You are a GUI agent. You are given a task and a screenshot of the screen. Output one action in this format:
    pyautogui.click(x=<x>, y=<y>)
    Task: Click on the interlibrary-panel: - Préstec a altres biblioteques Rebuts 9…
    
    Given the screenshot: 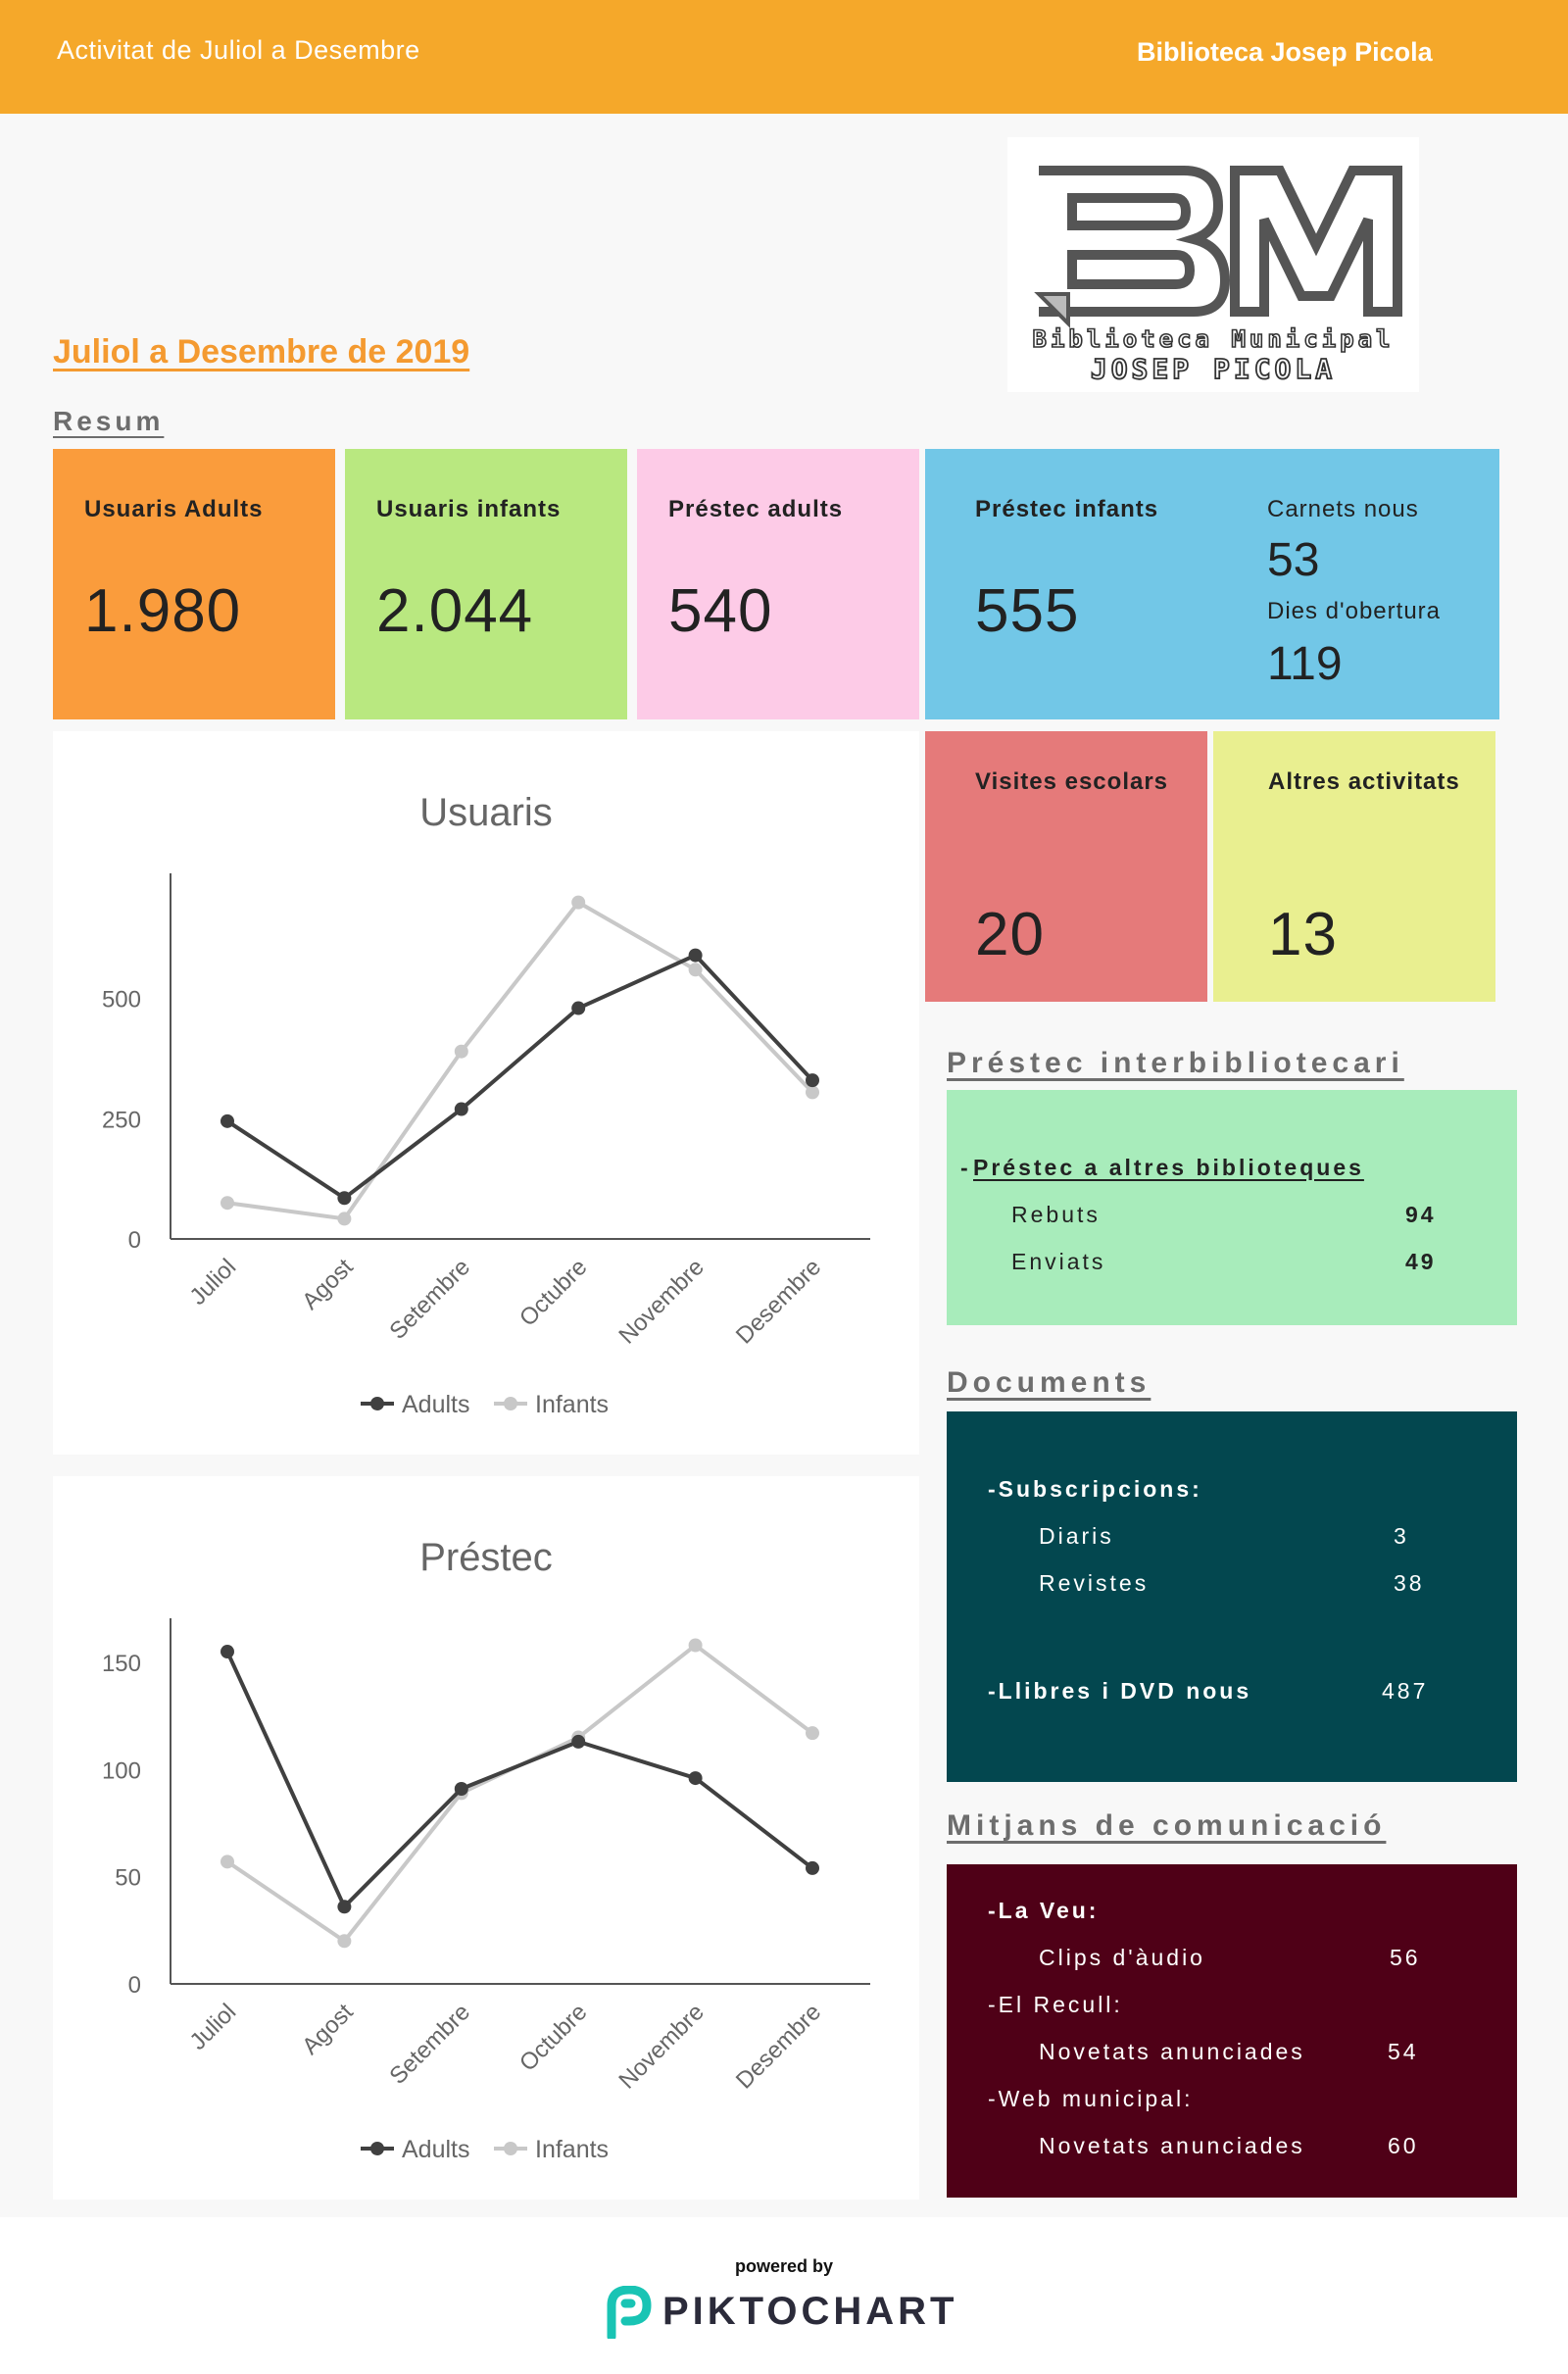 What is the action you would take?
    pyautogui.click(x=1232, y=1207)
    